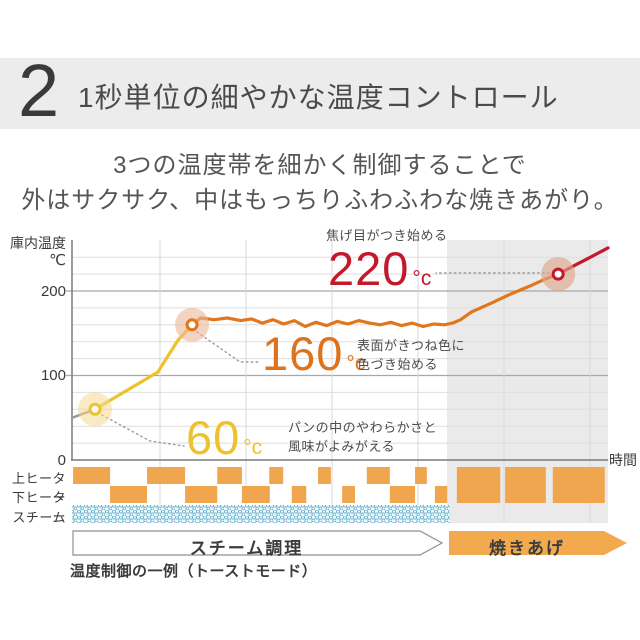  I want to click on header-band: 2 1秒単位の細やかな温度コントロール, so click(320, 91).